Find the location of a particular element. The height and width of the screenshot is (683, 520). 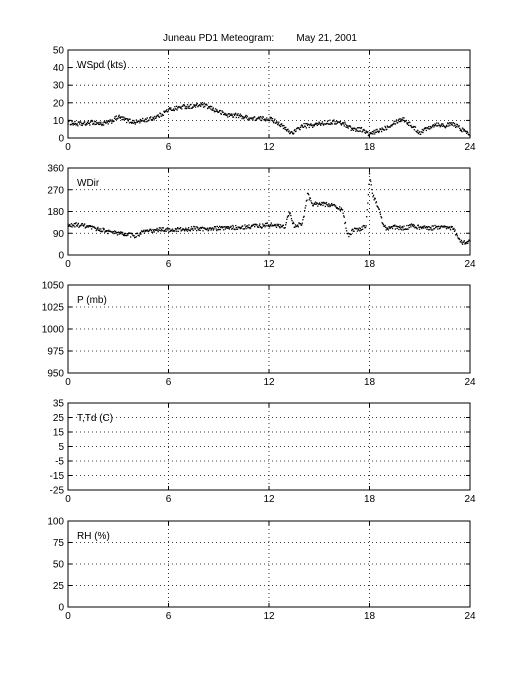

p-mb-ytick-label: 1025 is located at coordinates (53, 308).